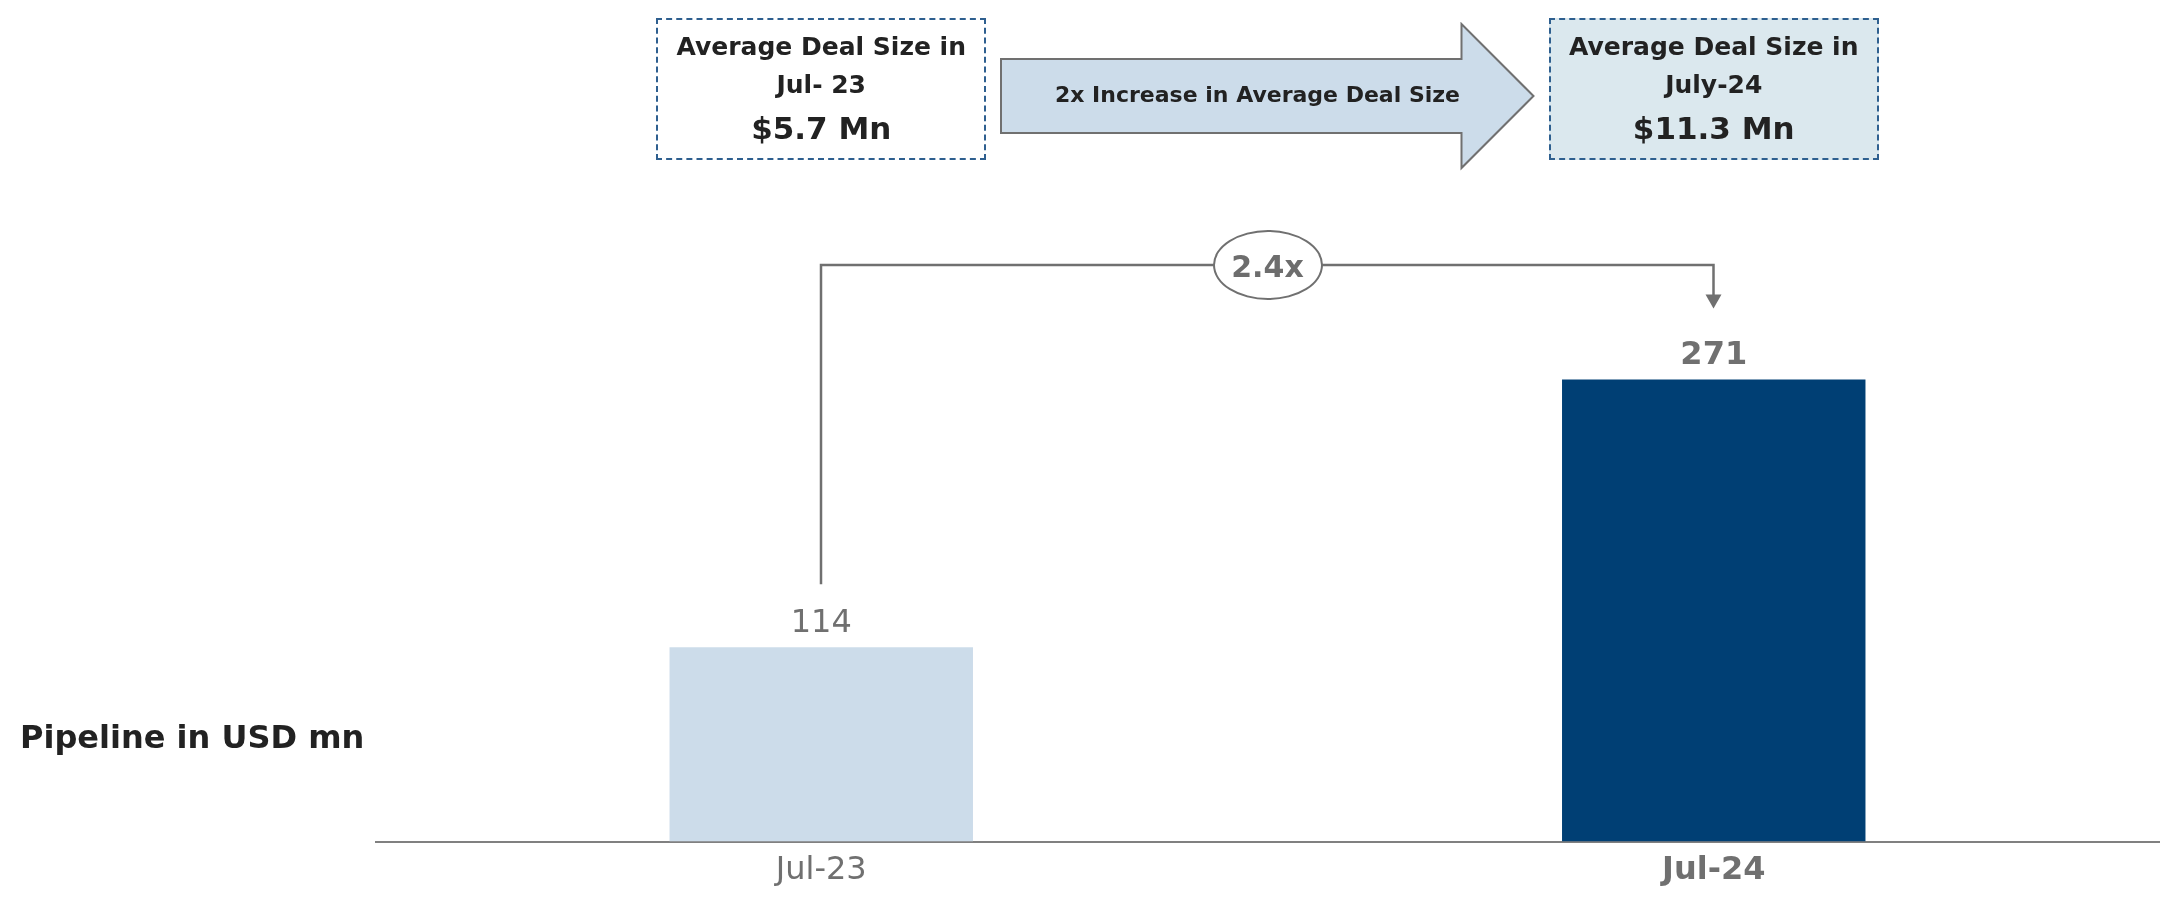  I want to click on x-tick-label: Jul-24, so click(1713, 868).